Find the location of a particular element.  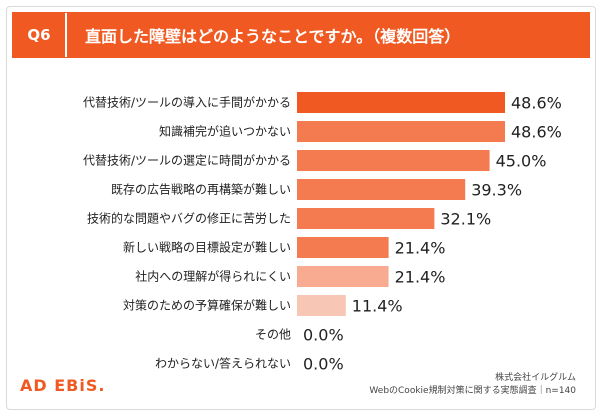

category-label: 技術的な問題やバグの修正に苦労した is located at coordinates (189, 218).